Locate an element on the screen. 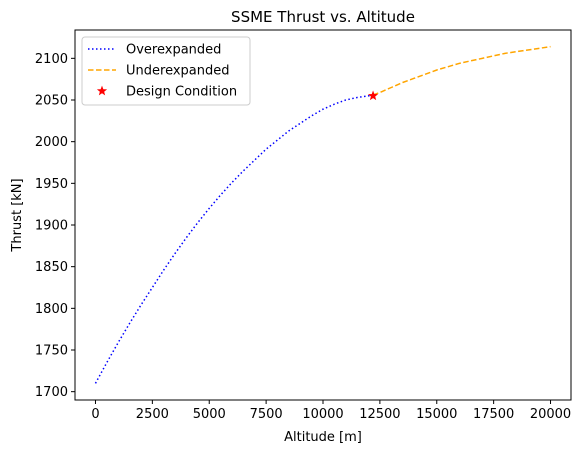 Image resolution: width=580 pixels, height=453 pixels. y-axis-label: Thrust [kN] is located at coordinates (17, 215).